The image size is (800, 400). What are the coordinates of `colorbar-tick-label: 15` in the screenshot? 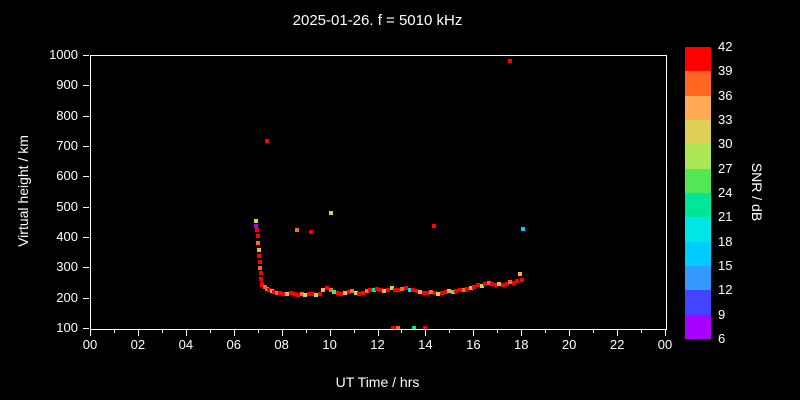 It's located at (725, 265).